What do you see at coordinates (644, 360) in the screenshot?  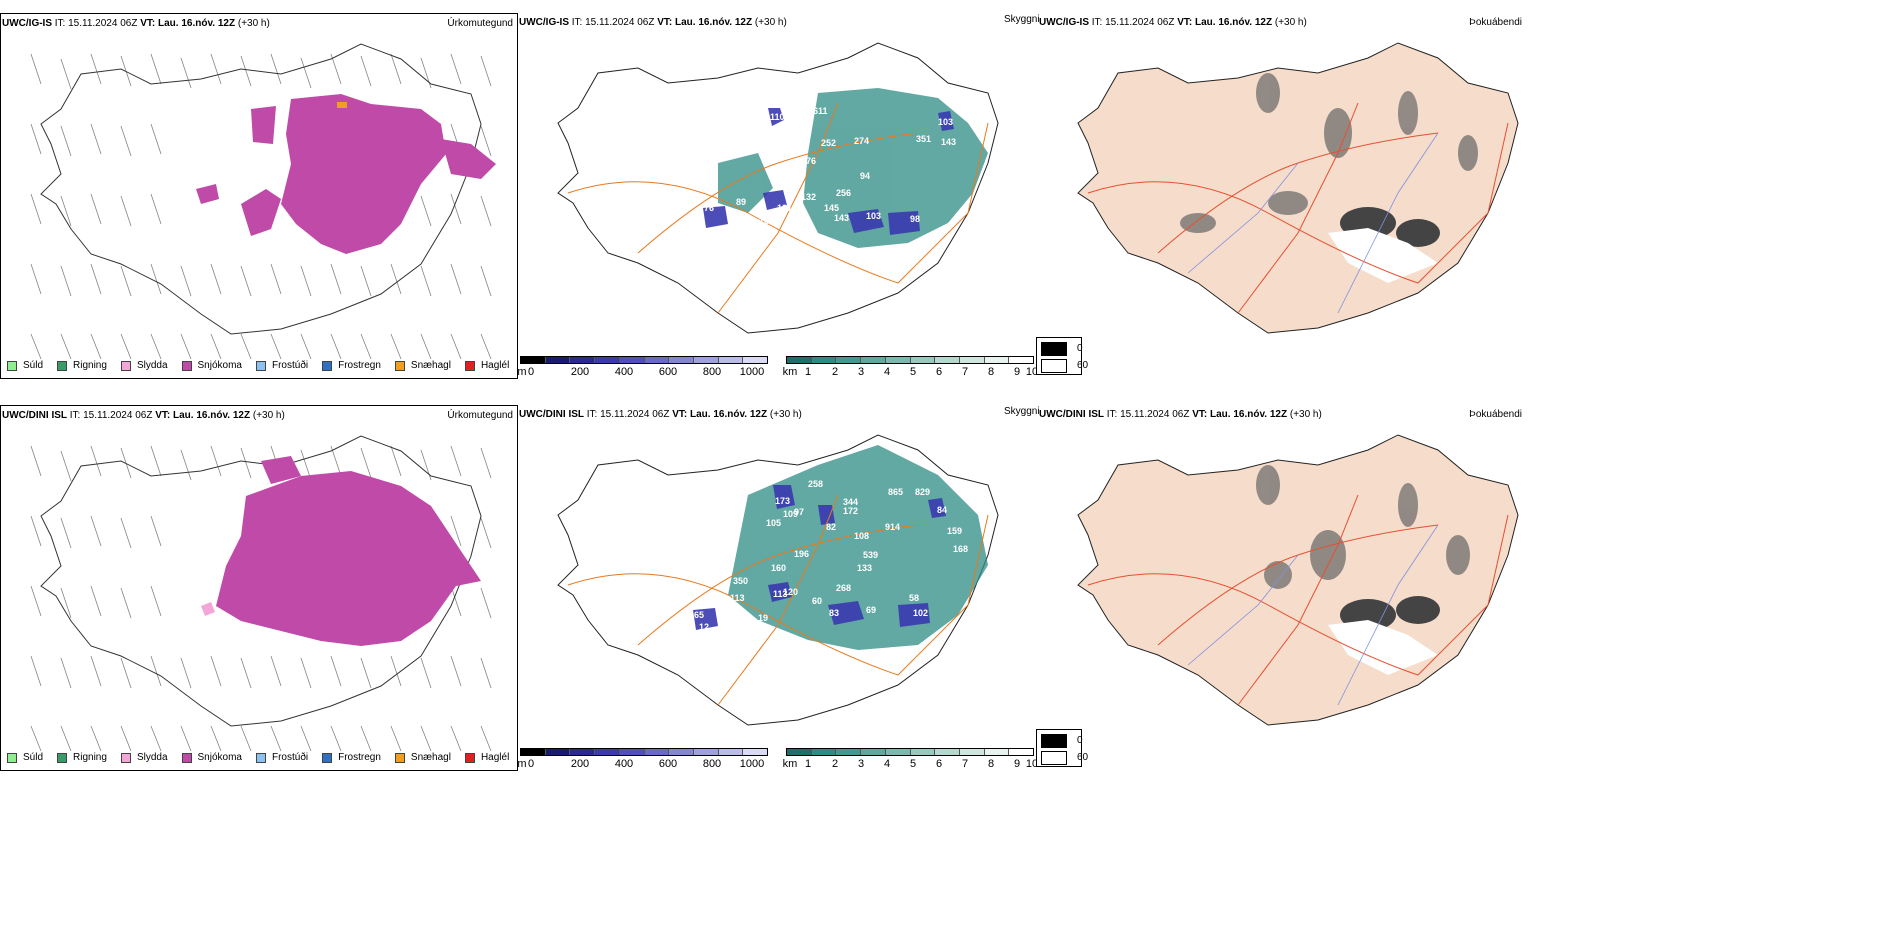 I see `height-colorbar` at bounding box center [644, 360].